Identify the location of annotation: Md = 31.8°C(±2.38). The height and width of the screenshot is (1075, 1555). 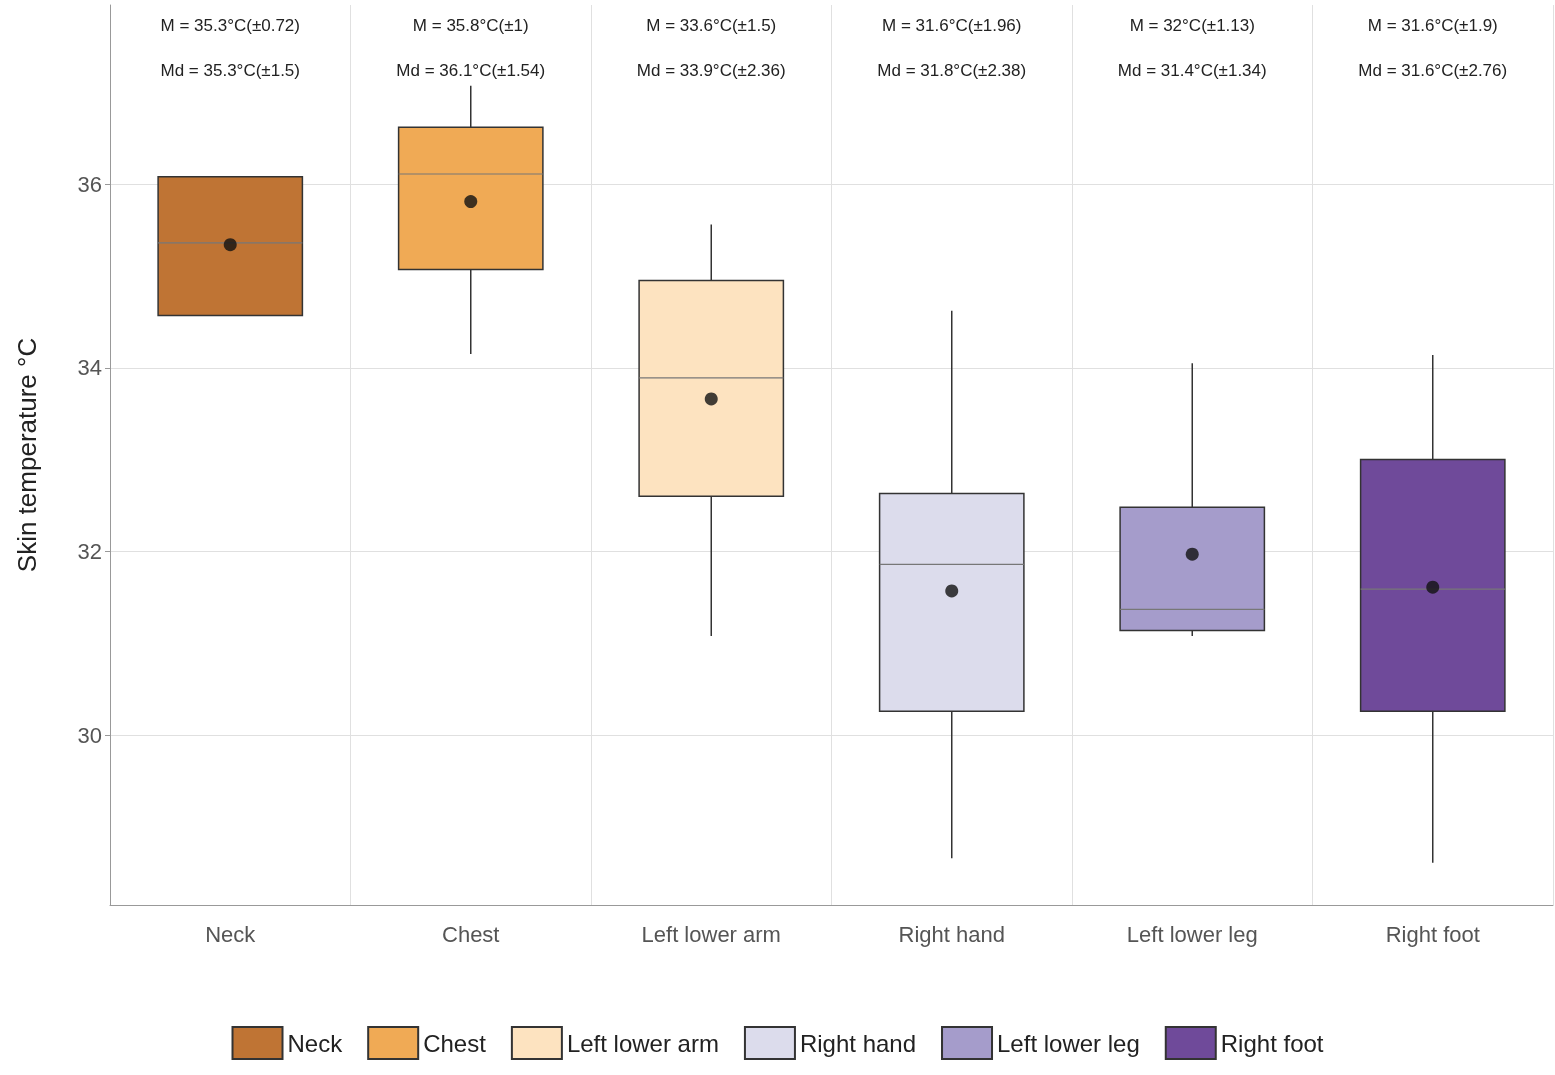
(952, 70).